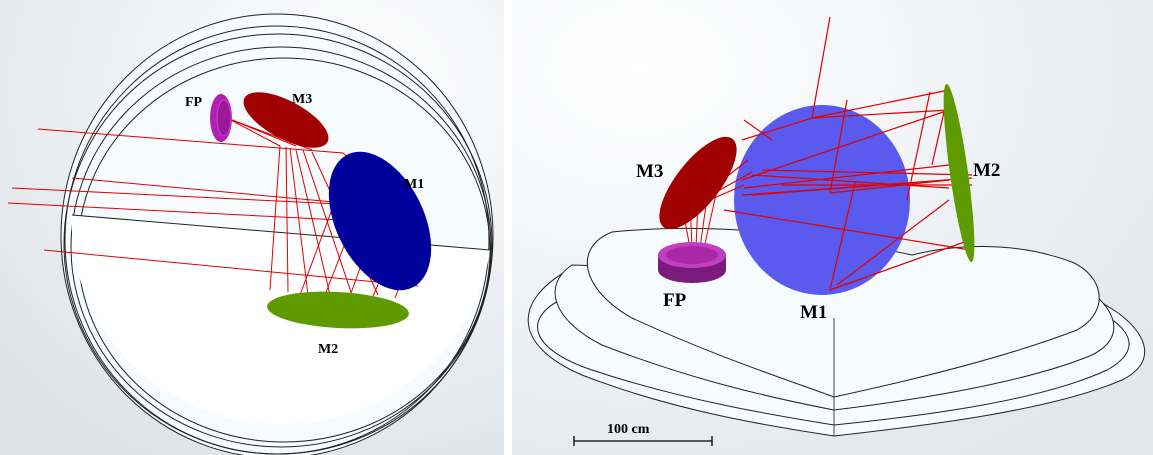 The width and height of the screenshot is (1153, 455). I want to click on scale-bar-label: 100 cm, so click(628, 429).